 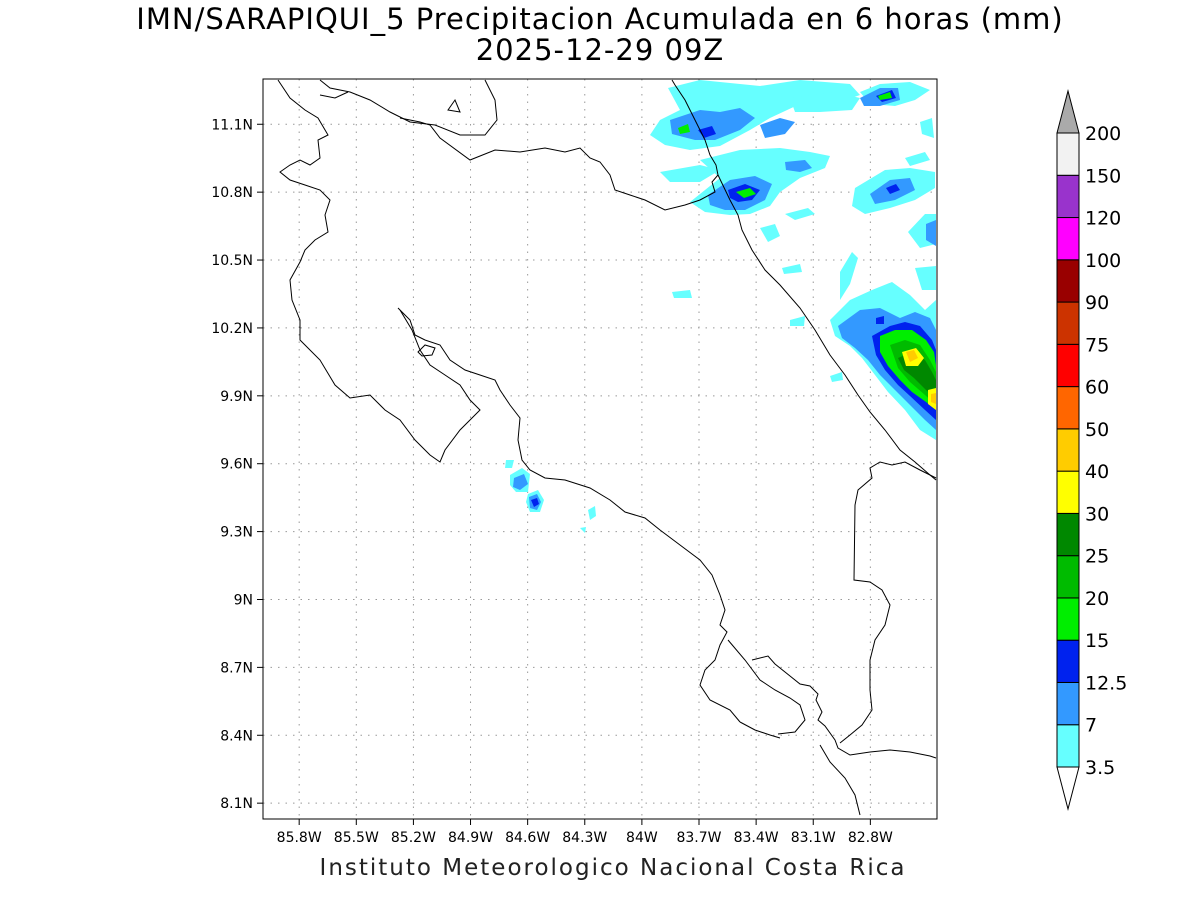 I want to click on colorbar-label: 60, so click(x=1097, y=388).